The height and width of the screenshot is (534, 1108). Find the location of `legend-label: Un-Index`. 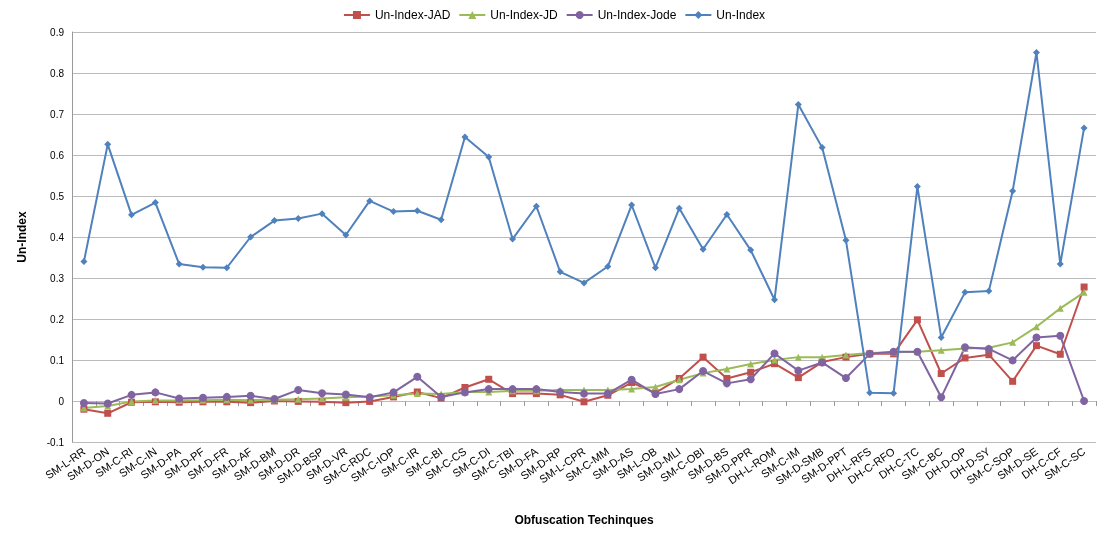

legend-label: Un-Index is located at coordinates (741, 15).